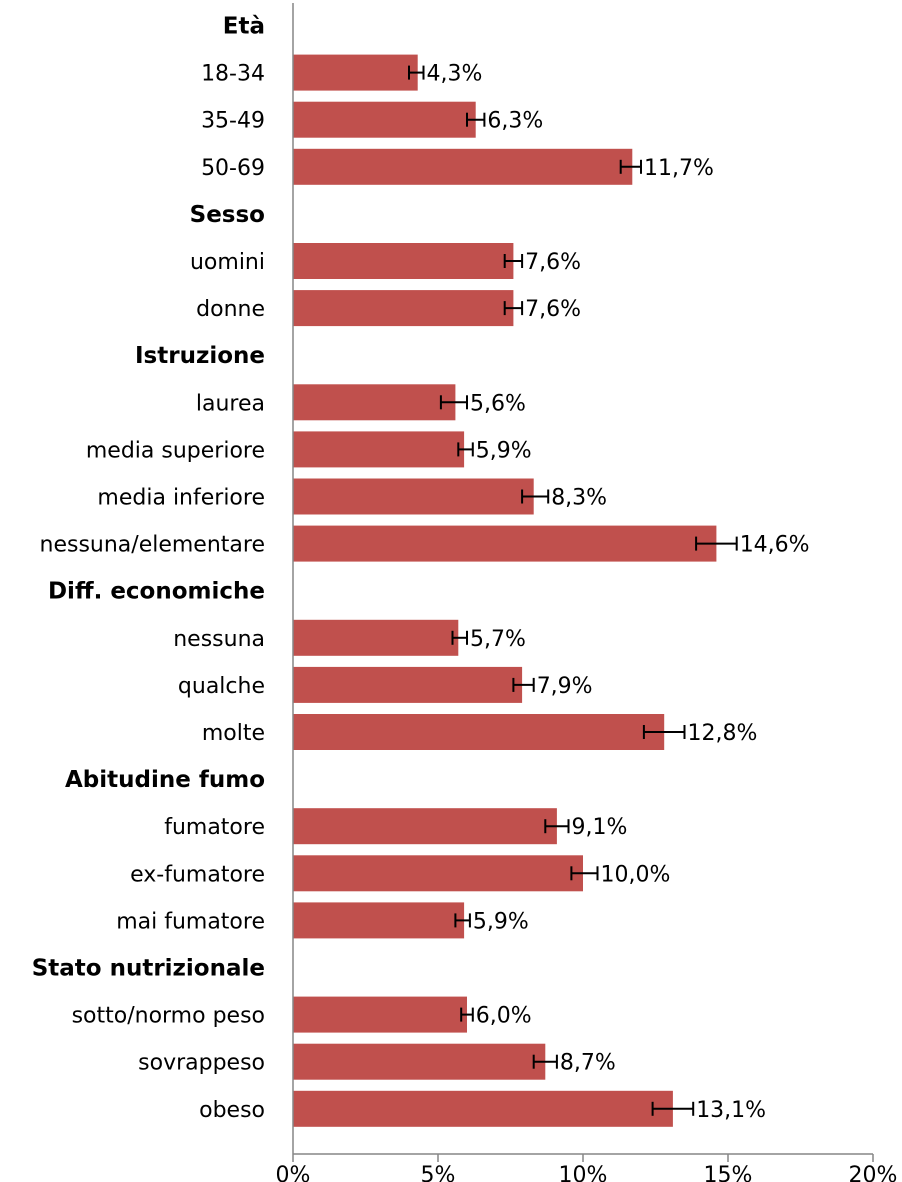  I want to click on category-label: uomini, so click(227, 262).